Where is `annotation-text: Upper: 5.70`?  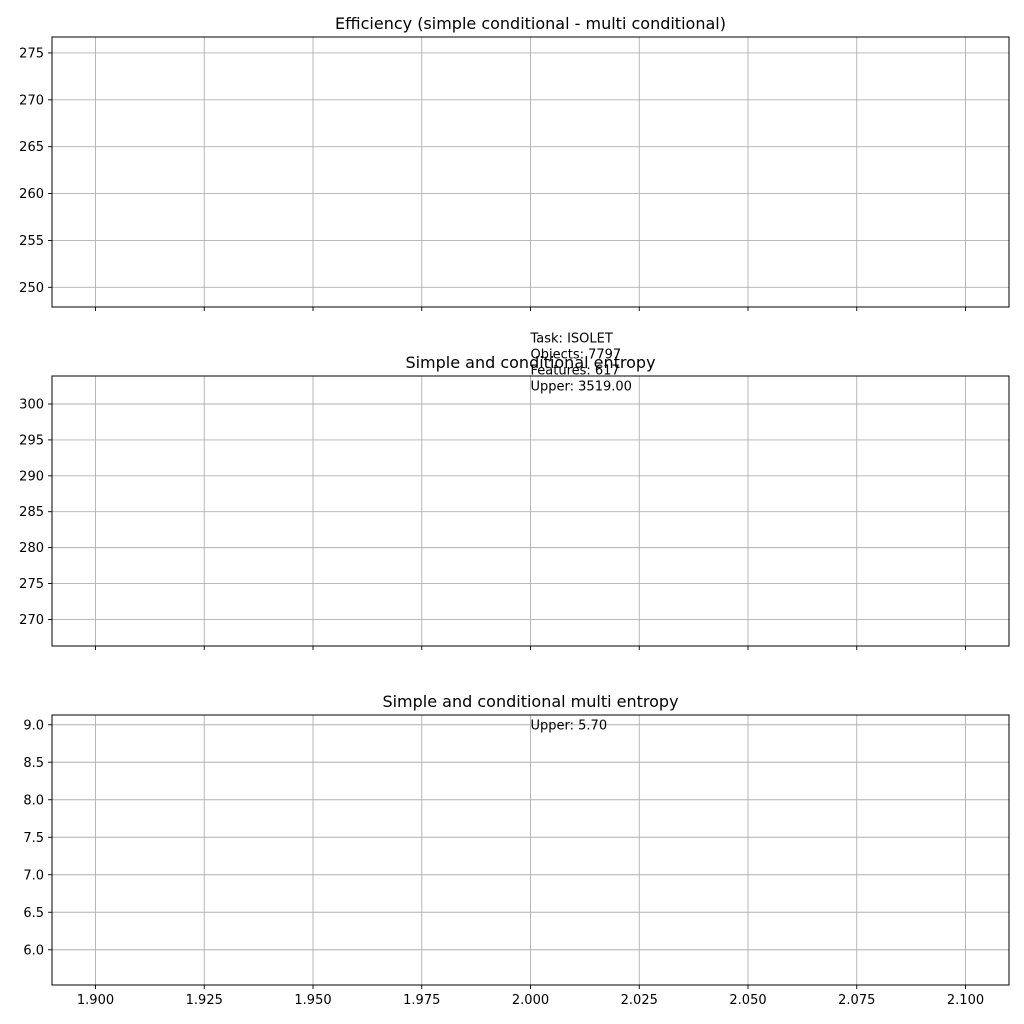
annotation-text: Upper: 5.70 is located at coordinates (569, 725).